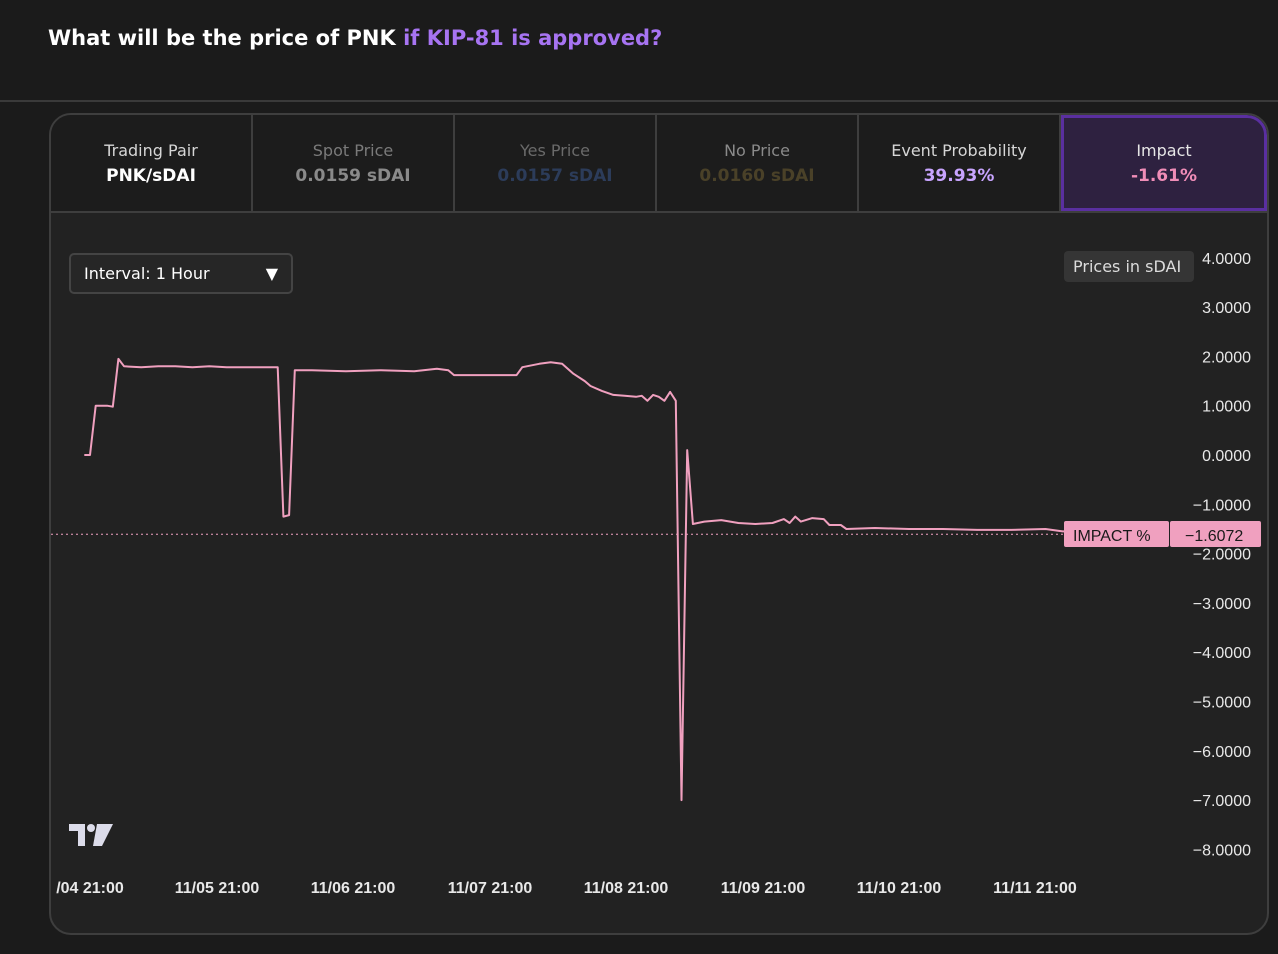 The height and width of the screenshot is (954, 1278). Describe the element at coordinates (757, 175) in the screenshot. I see `stat-value: 0.0160 sDAI` at that location.